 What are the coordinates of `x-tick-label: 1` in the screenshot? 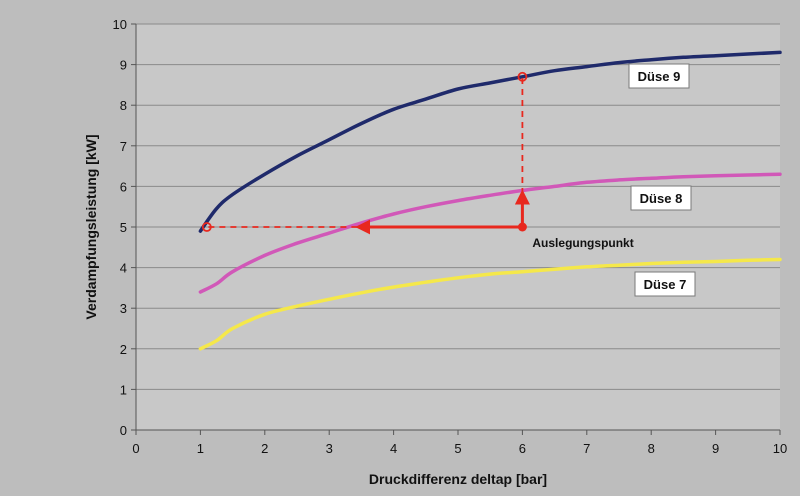 It's located at (200, 448).